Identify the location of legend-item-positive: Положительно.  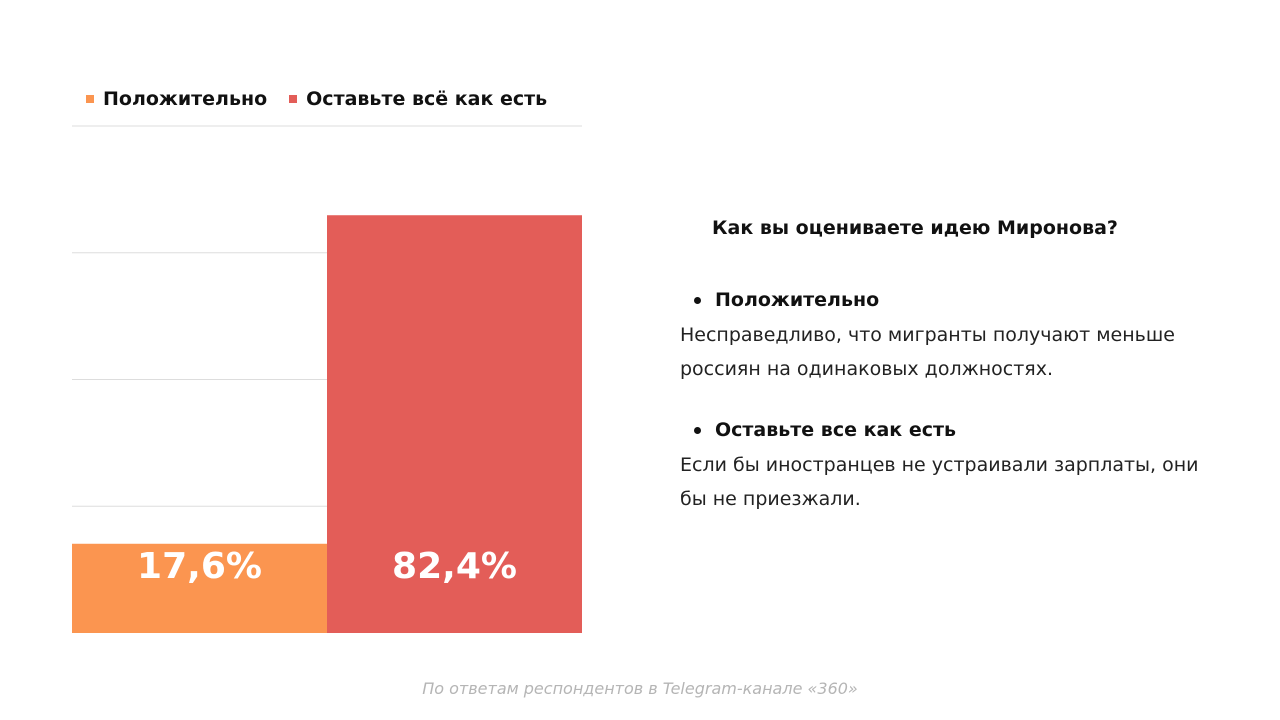
(176, 99).